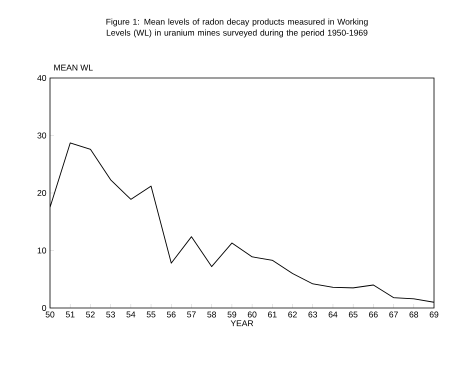 The image size is (474, 370). Describe the element at coordinates (191, 315) in the screenshot. I see `x-tick-label: 57` at that location.